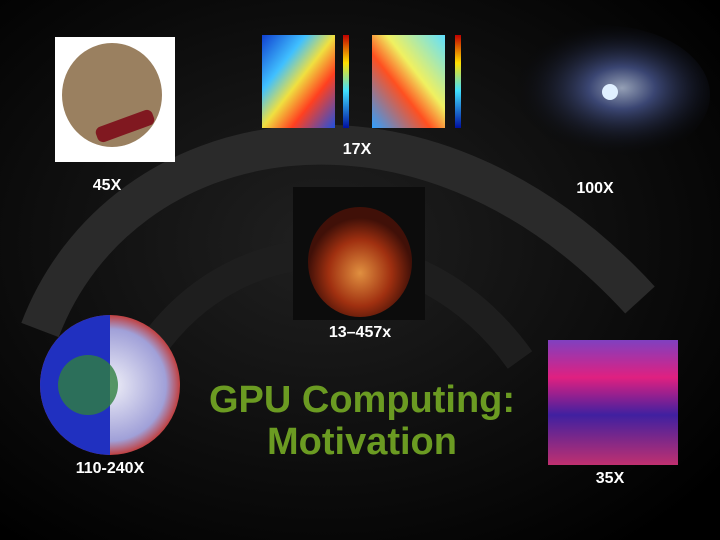 This screenshot has width=720, height=540. Describe the element at coordinates (115, 99) in the screenshot. I see `head-image` at that location.